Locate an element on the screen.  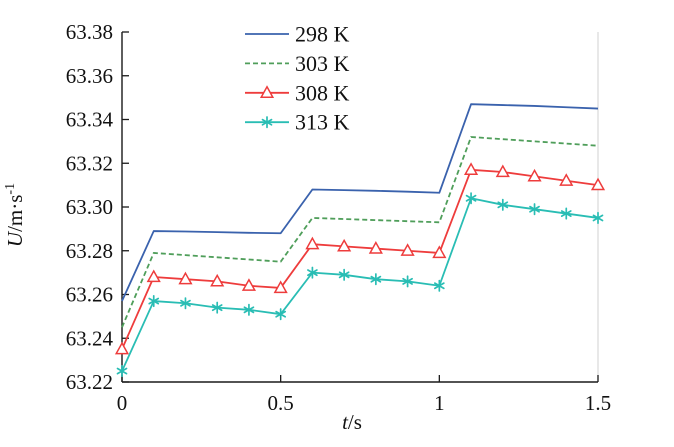
y-tick-label: 63.28 is located at coordinates (89, 251).